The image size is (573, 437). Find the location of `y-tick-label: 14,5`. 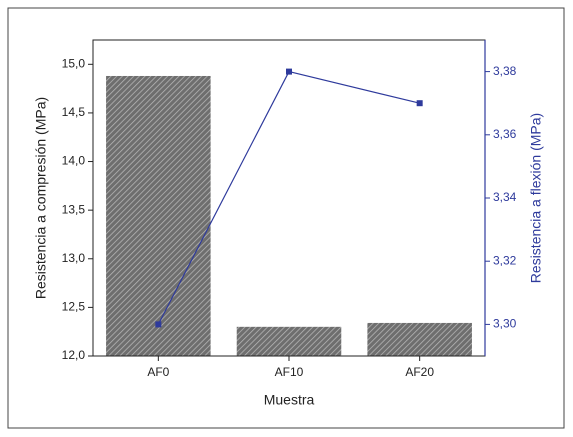

y-tick-label: 14,5 is located at coordinates (74, 112).